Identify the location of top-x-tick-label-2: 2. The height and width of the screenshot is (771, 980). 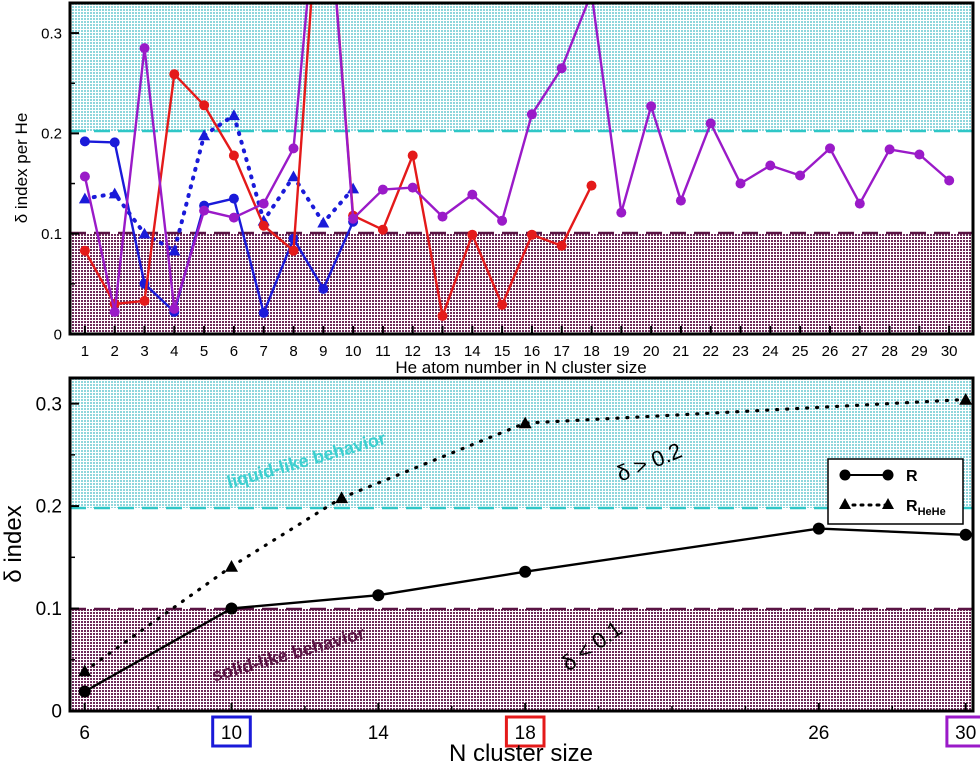
(115, 351).